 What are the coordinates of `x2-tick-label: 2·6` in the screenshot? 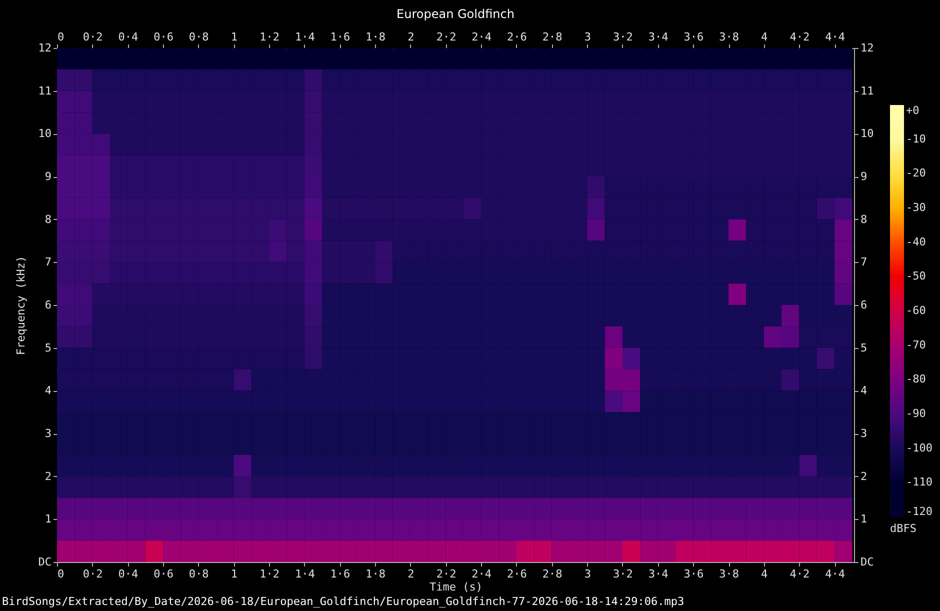 It's located at (517, 37).